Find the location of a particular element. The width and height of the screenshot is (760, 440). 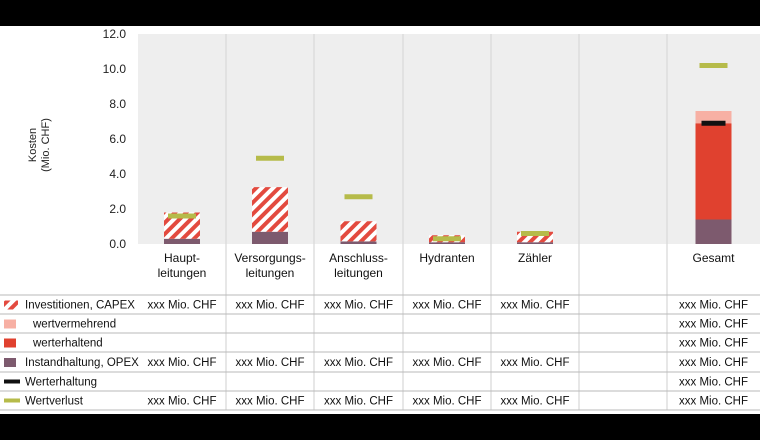

category-label: Zähler is located at coordinates (535, 258).